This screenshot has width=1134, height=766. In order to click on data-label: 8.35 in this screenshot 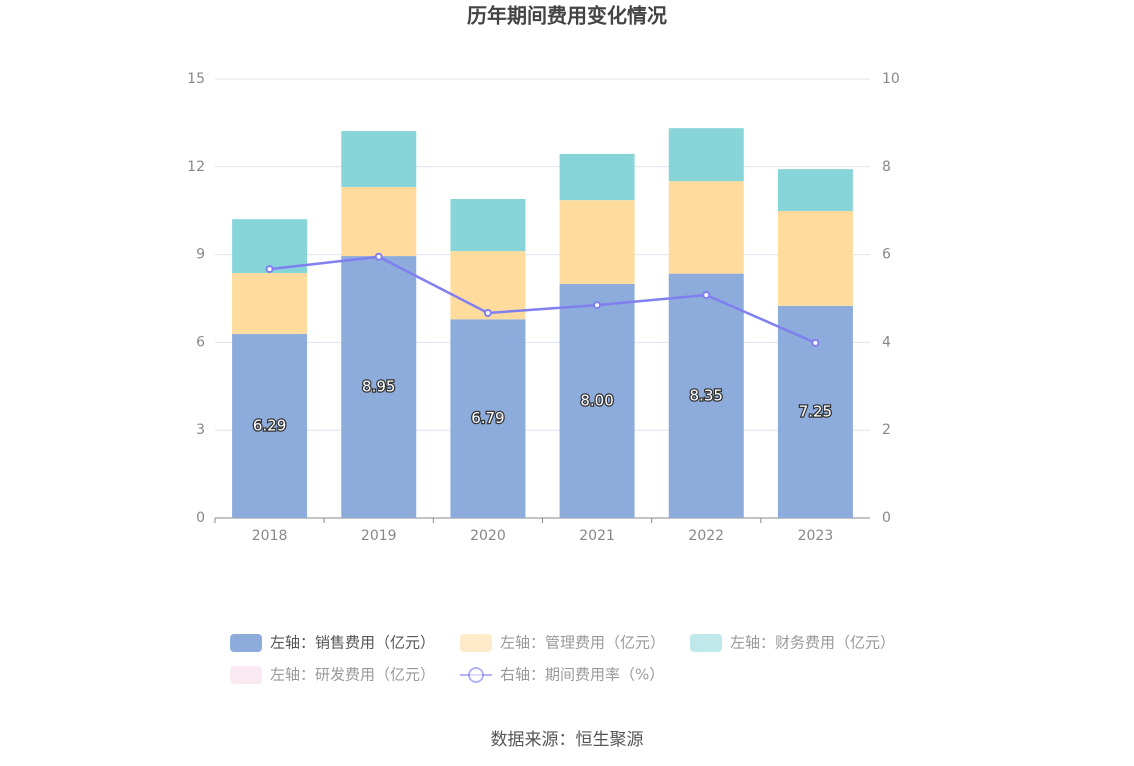, I will do `click(706, 395)`.